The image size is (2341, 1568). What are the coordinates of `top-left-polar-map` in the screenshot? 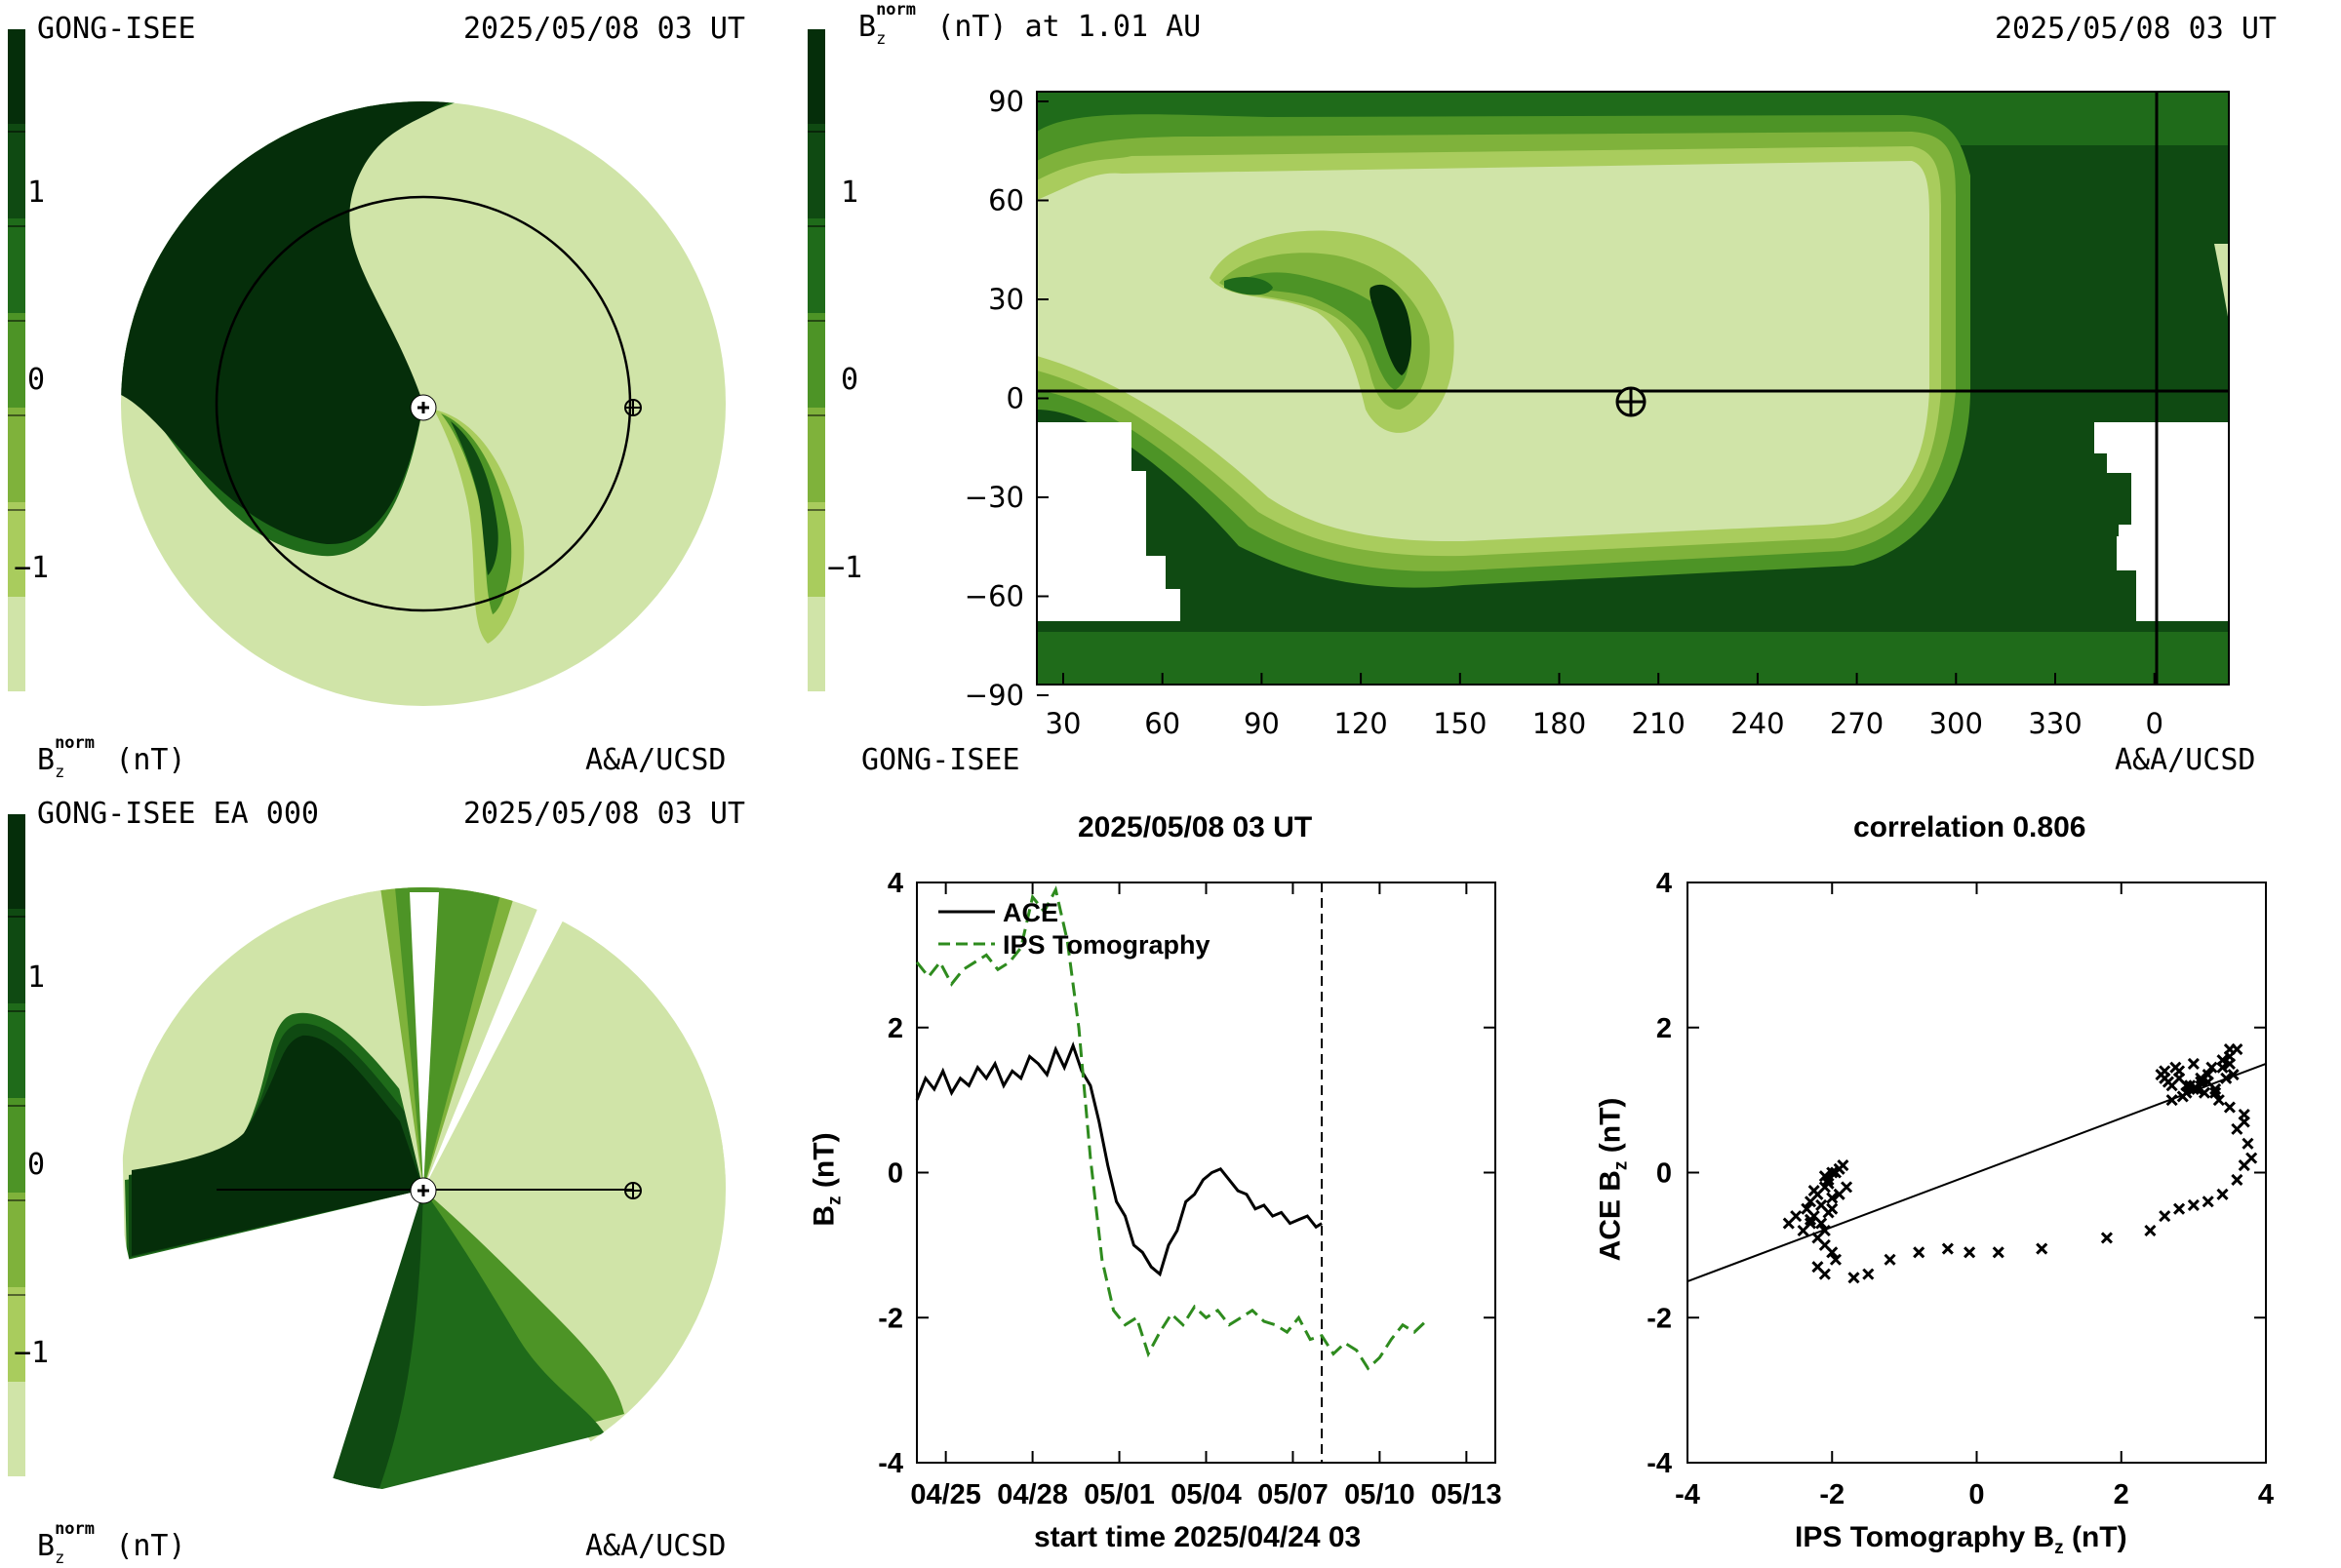 It's located at (423, 403).